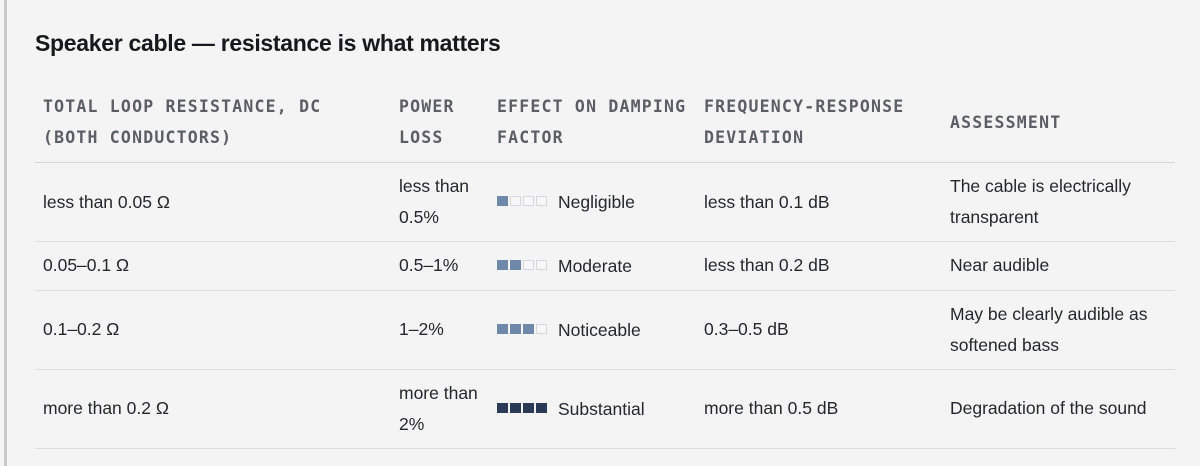 The width and height of the screenshot is (1200, 466). What do you see at coordinates (1058, 409) in the screenshot?
I see `assessment-cell: Degradation of the sound` at bounding box center [1058, 409].